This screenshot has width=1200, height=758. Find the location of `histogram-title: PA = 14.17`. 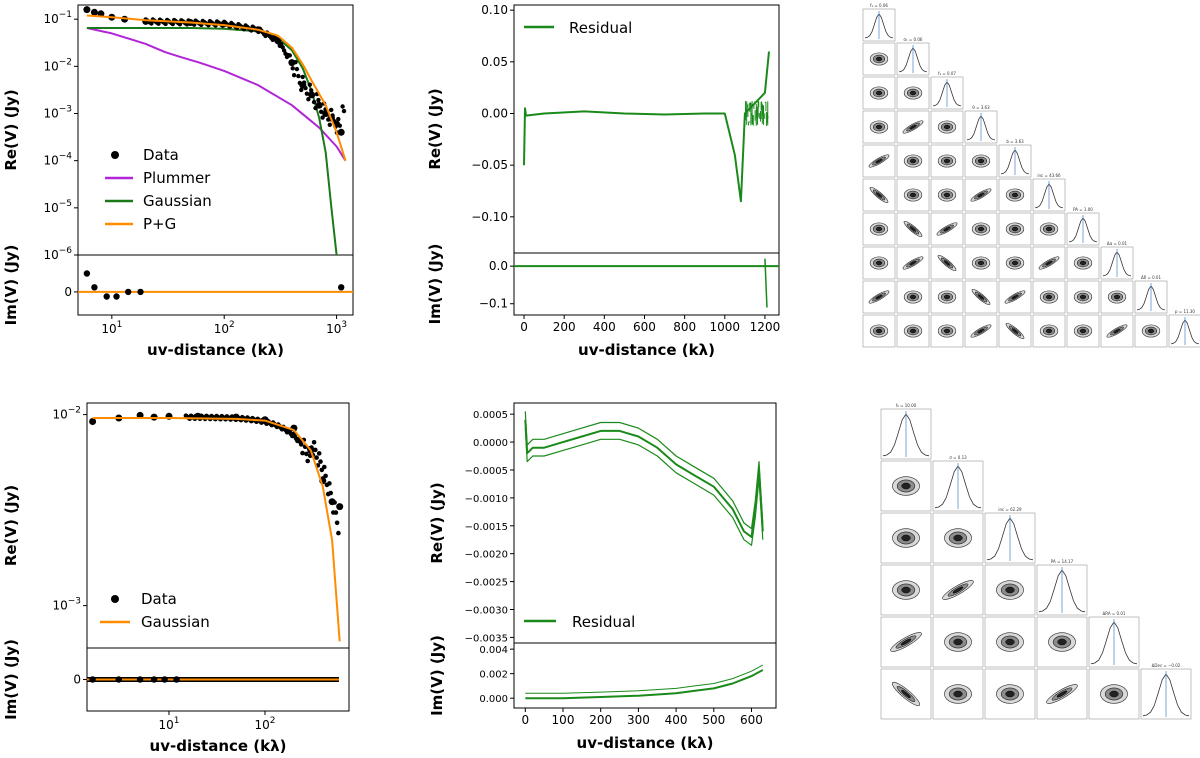

histogram-title: PA = 14.17 is located at coordinates (1062, 561).